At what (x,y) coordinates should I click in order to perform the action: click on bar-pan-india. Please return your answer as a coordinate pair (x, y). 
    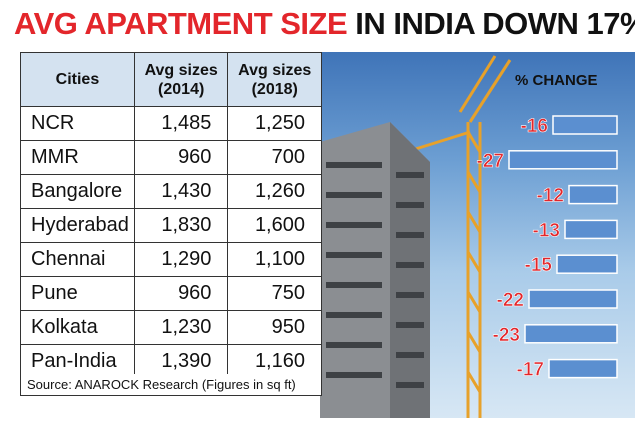
    Looking at the image, I should click on (583, 368).